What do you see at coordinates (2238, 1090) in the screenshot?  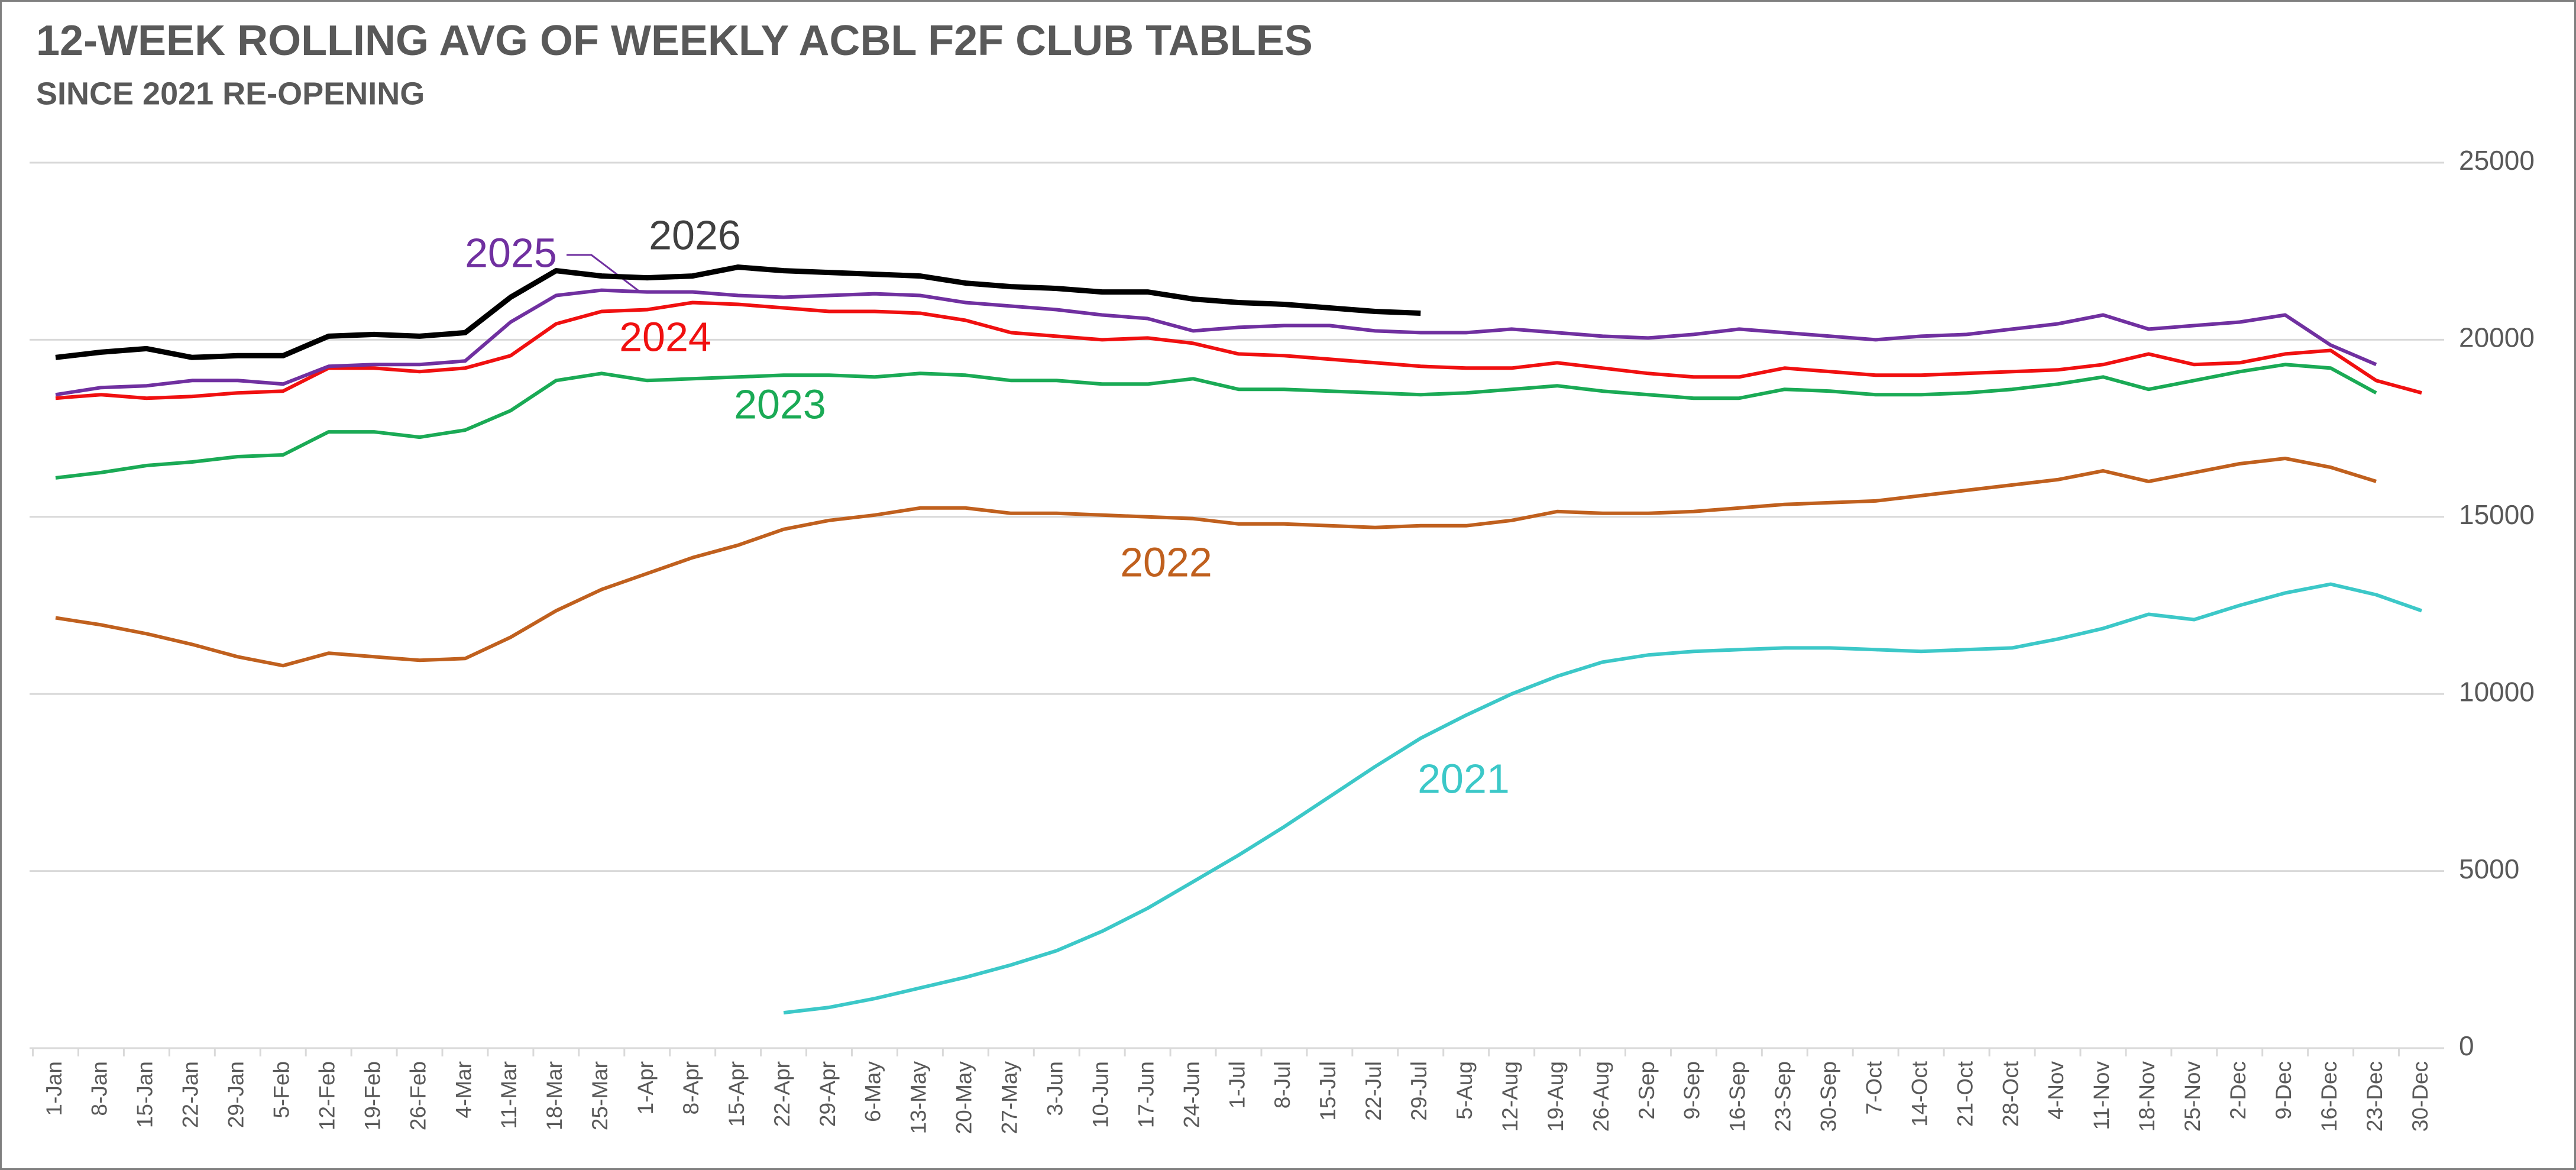 I see `x-tick-label: 2-Dec` at bounding box center [2238, 1090].